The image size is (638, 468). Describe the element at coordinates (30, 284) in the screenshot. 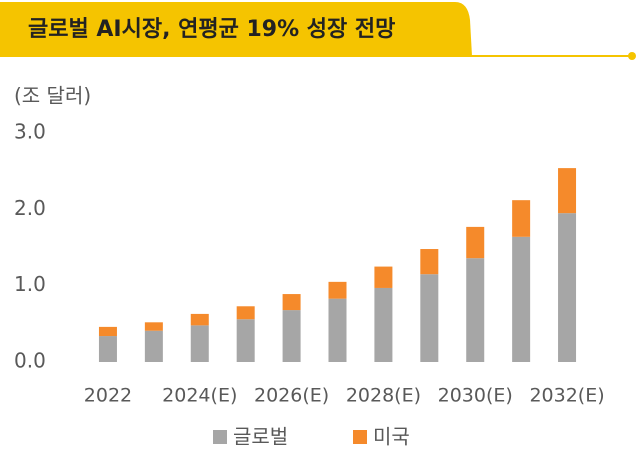

I see `y-tick-label: 1.0` at that location.